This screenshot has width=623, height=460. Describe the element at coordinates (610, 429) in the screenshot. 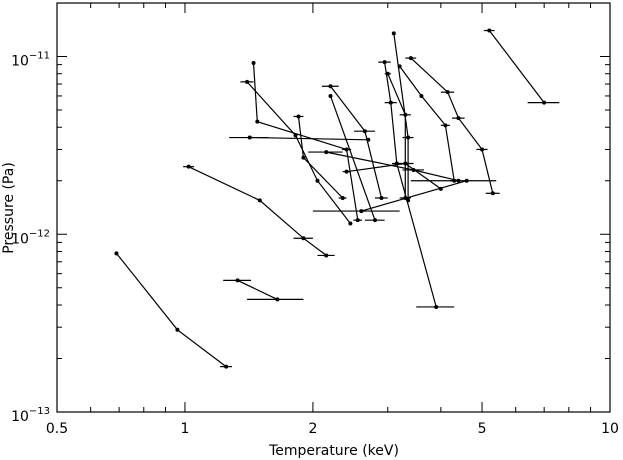

I see `x-tick-label: 10` at that location.